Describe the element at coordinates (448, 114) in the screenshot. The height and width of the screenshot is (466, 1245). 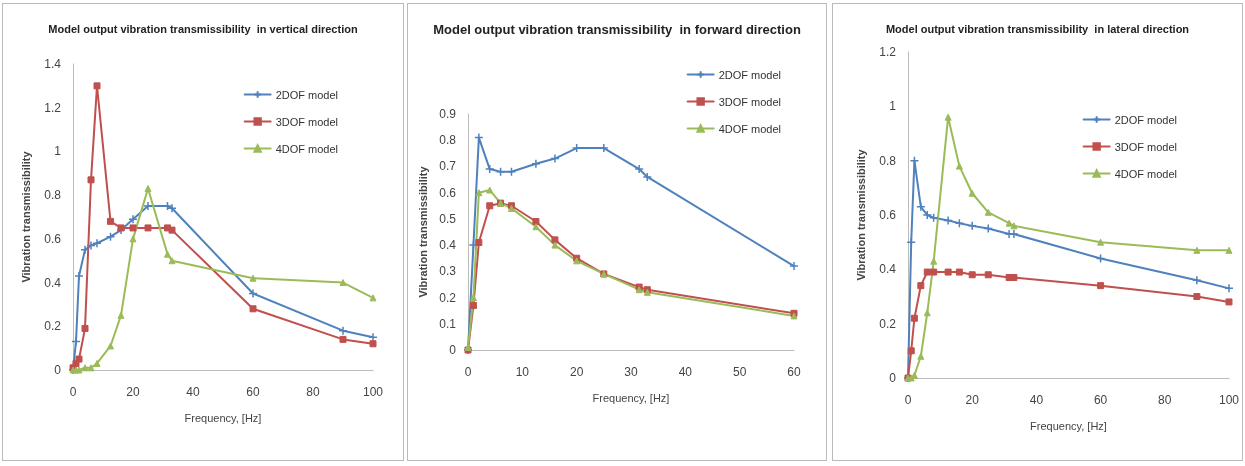
I see `y-tick-label: 0.9` at that location.